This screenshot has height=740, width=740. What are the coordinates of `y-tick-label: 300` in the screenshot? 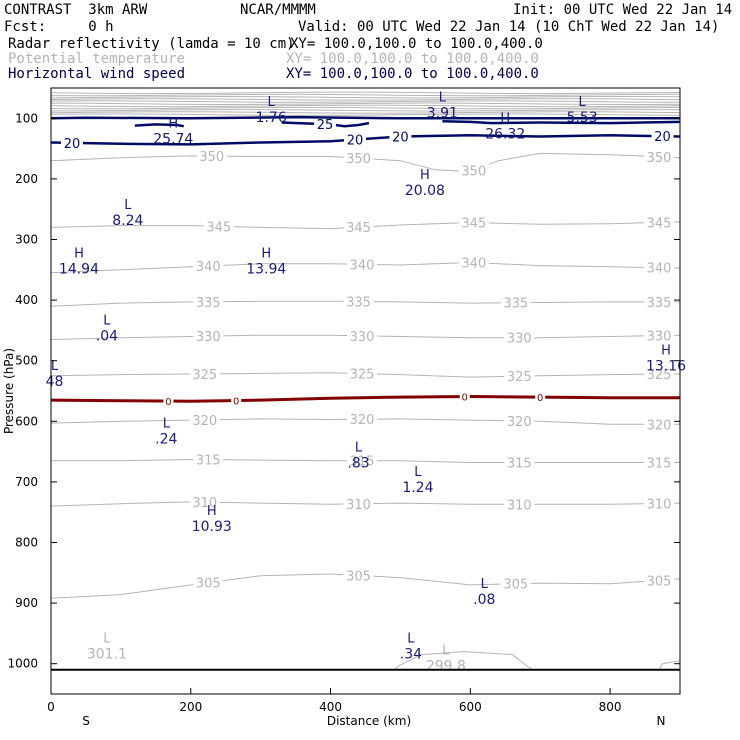 It's located at (26, 240).